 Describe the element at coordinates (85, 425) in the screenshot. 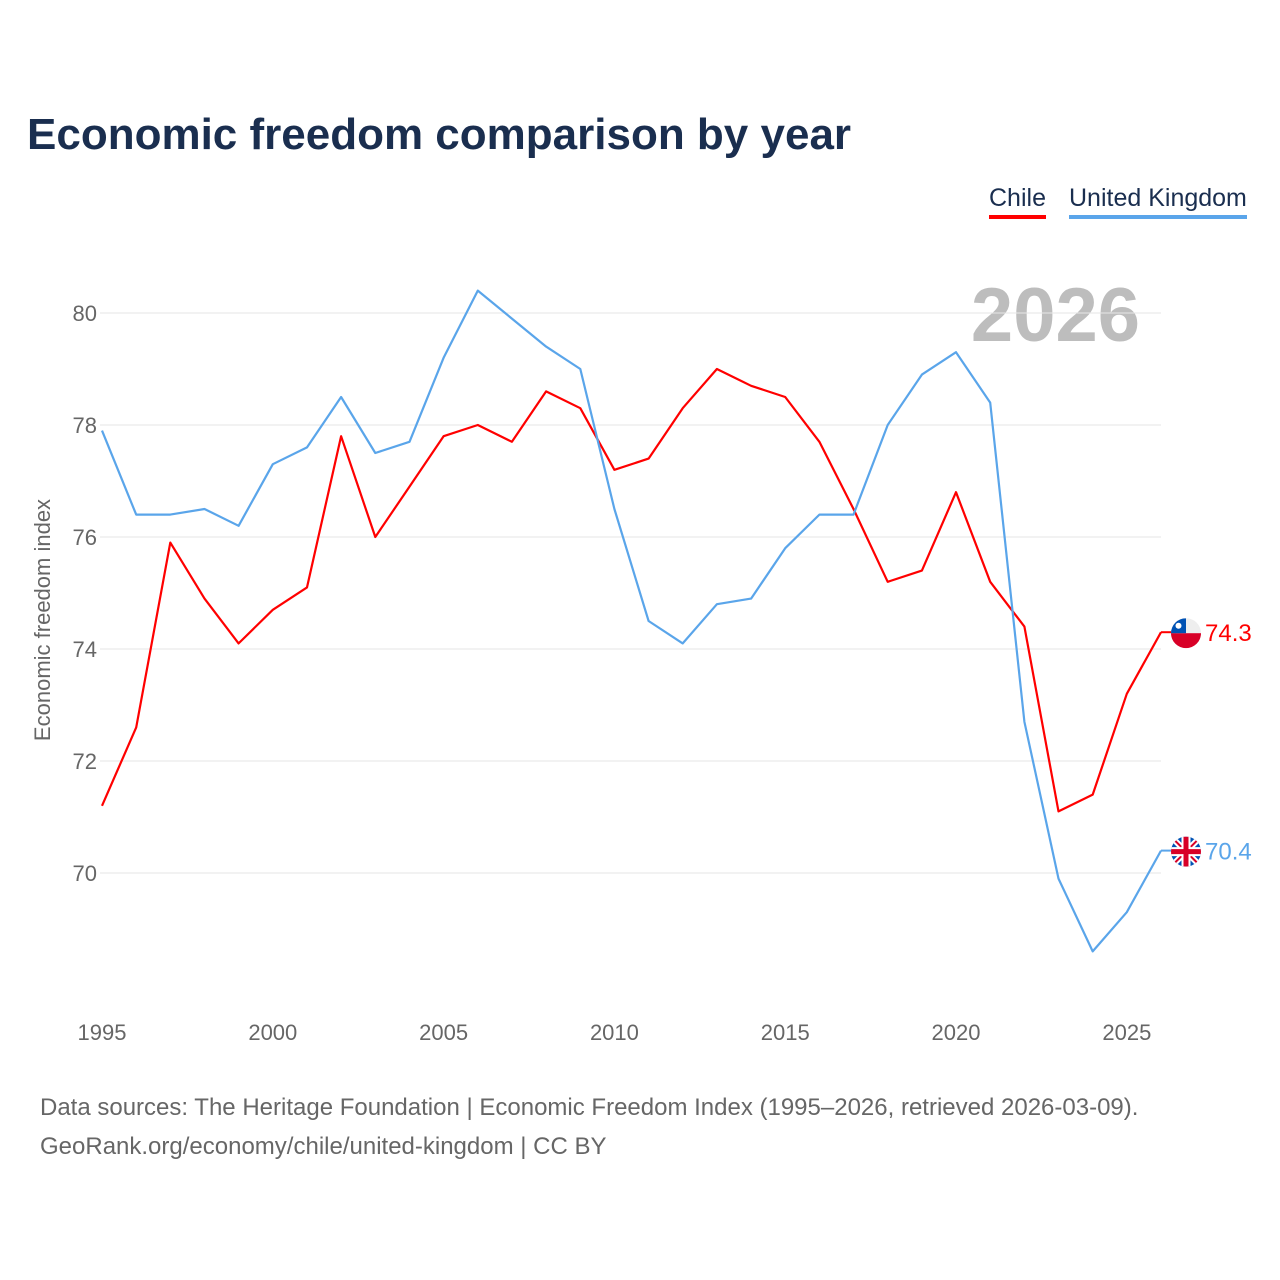

I see `y-tick-label: 78` at that location.